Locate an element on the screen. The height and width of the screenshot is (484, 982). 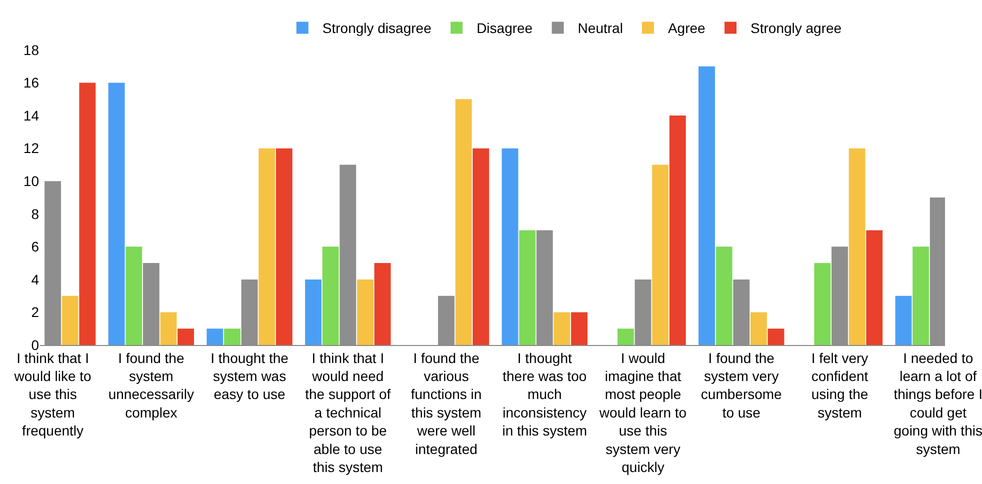
y-tick-label: 14 is located at coordinates (31, 115).